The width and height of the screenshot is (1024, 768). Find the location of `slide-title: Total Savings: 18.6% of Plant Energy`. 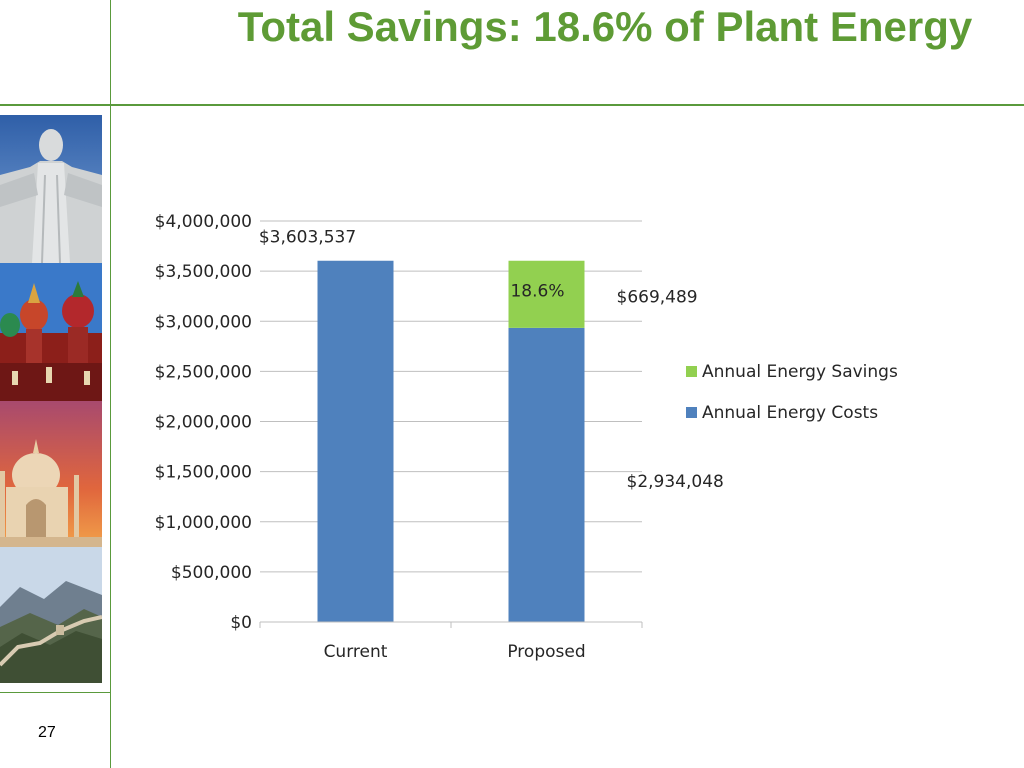

slide-title: Total Savings: 18.6% of Plant Energy is located at coordinates (605, 26).